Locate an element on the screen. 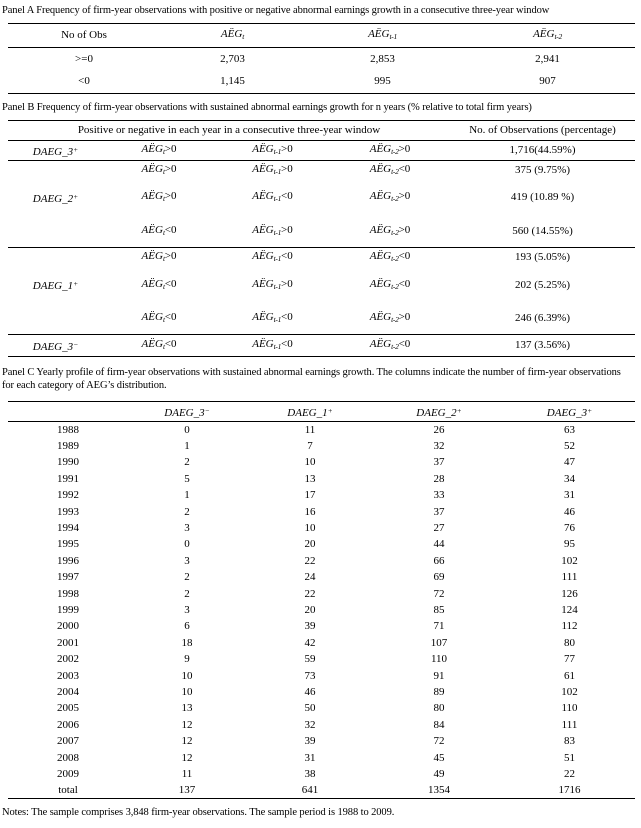 The image size is (641, 828). value-cell: 124 is located at coordinates (569, 609).